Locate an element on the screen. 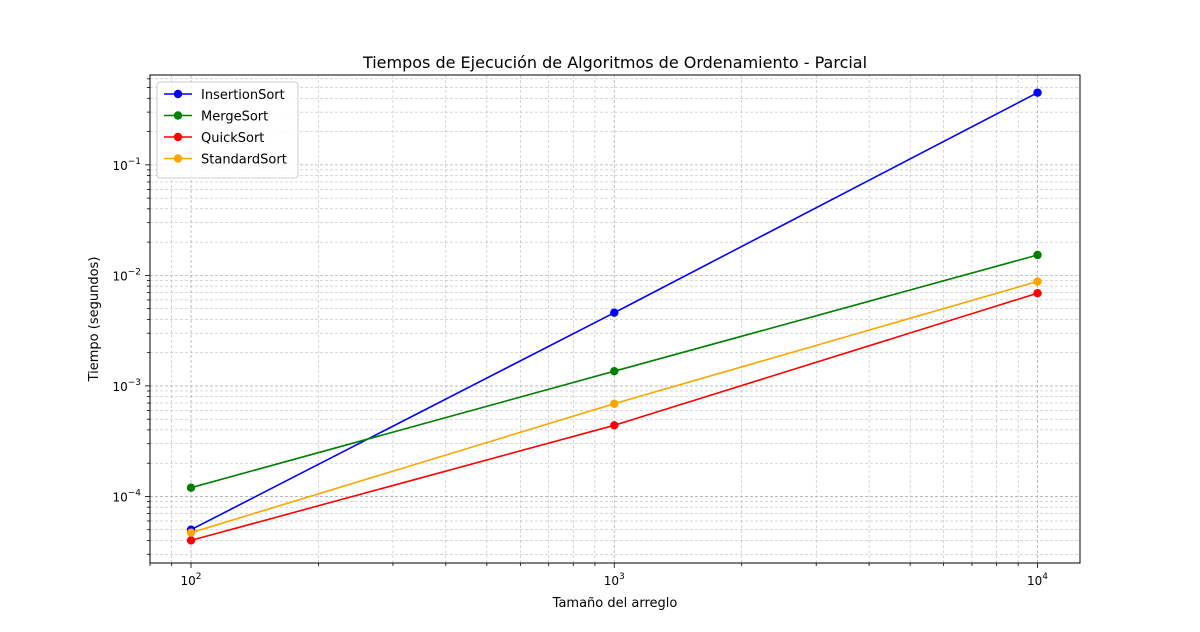 This screenshot has width=1200, height=632. legend-box is located at coordinates (227, 130).